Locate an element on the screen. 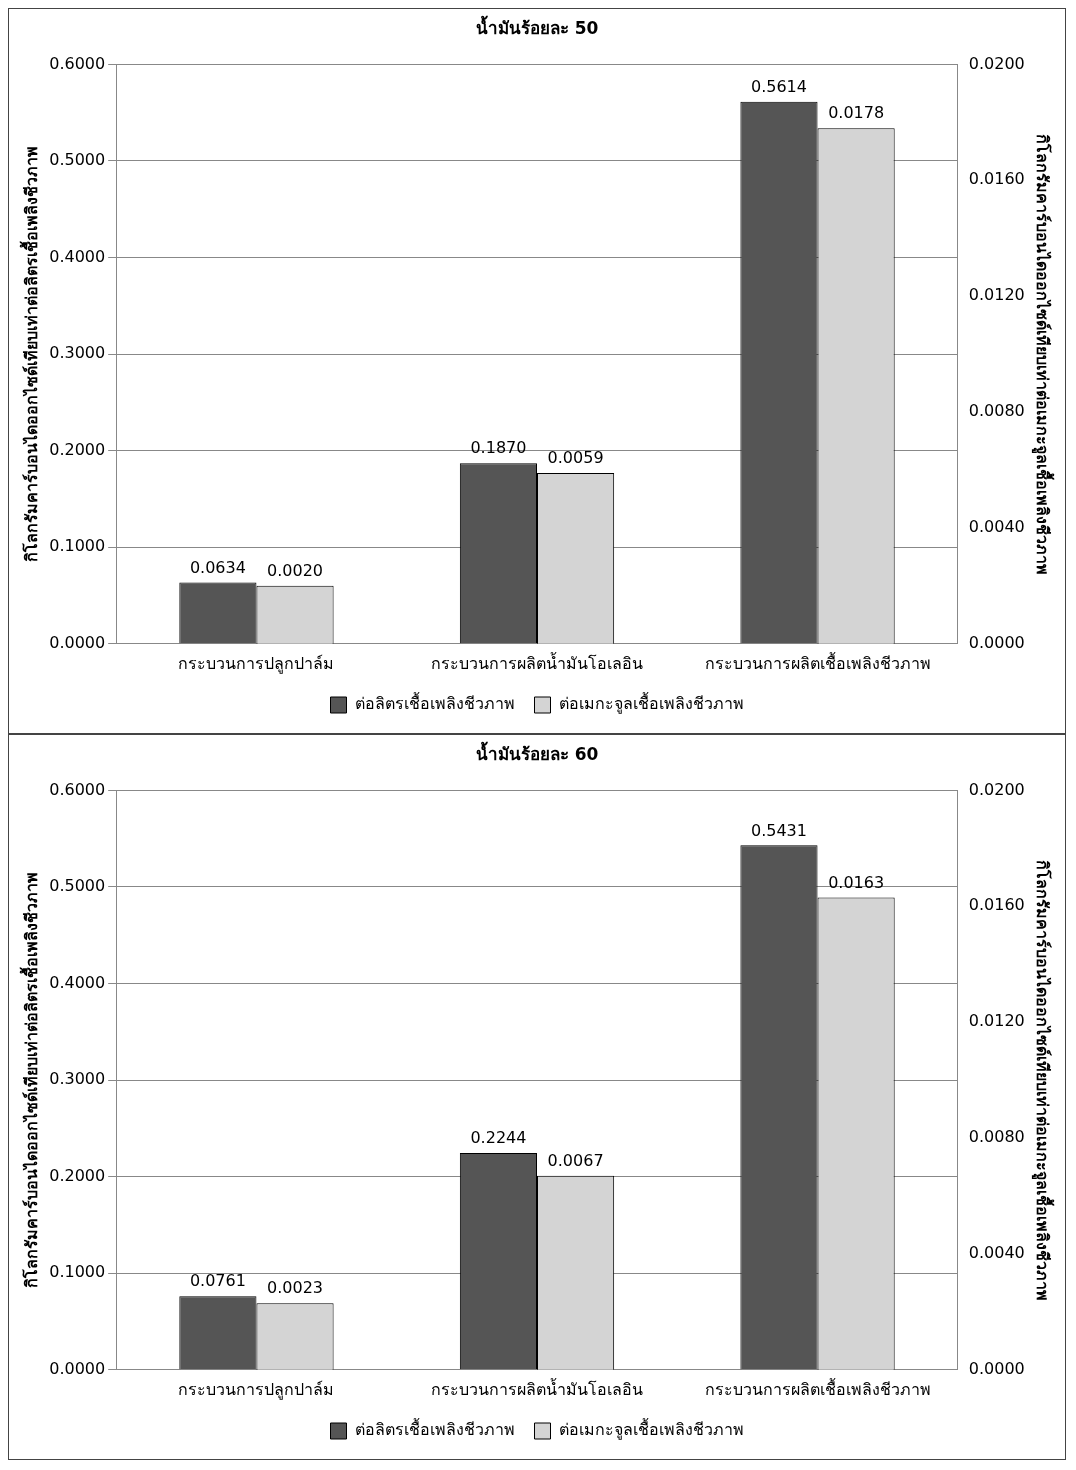 The image size is (1076, 1470). data-label: 0.0059 is located at coordinates (575, 458).